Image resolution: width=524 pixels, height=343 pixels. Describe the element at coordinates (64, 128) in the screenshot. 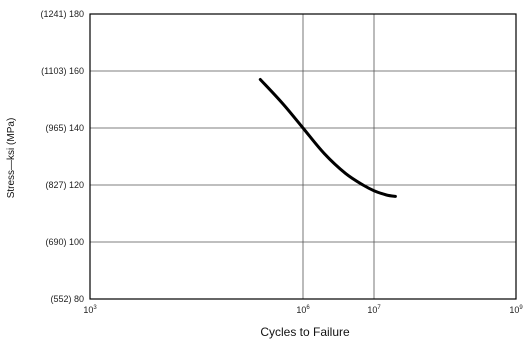

I see `y-tick-label: (965) 140` at that location.